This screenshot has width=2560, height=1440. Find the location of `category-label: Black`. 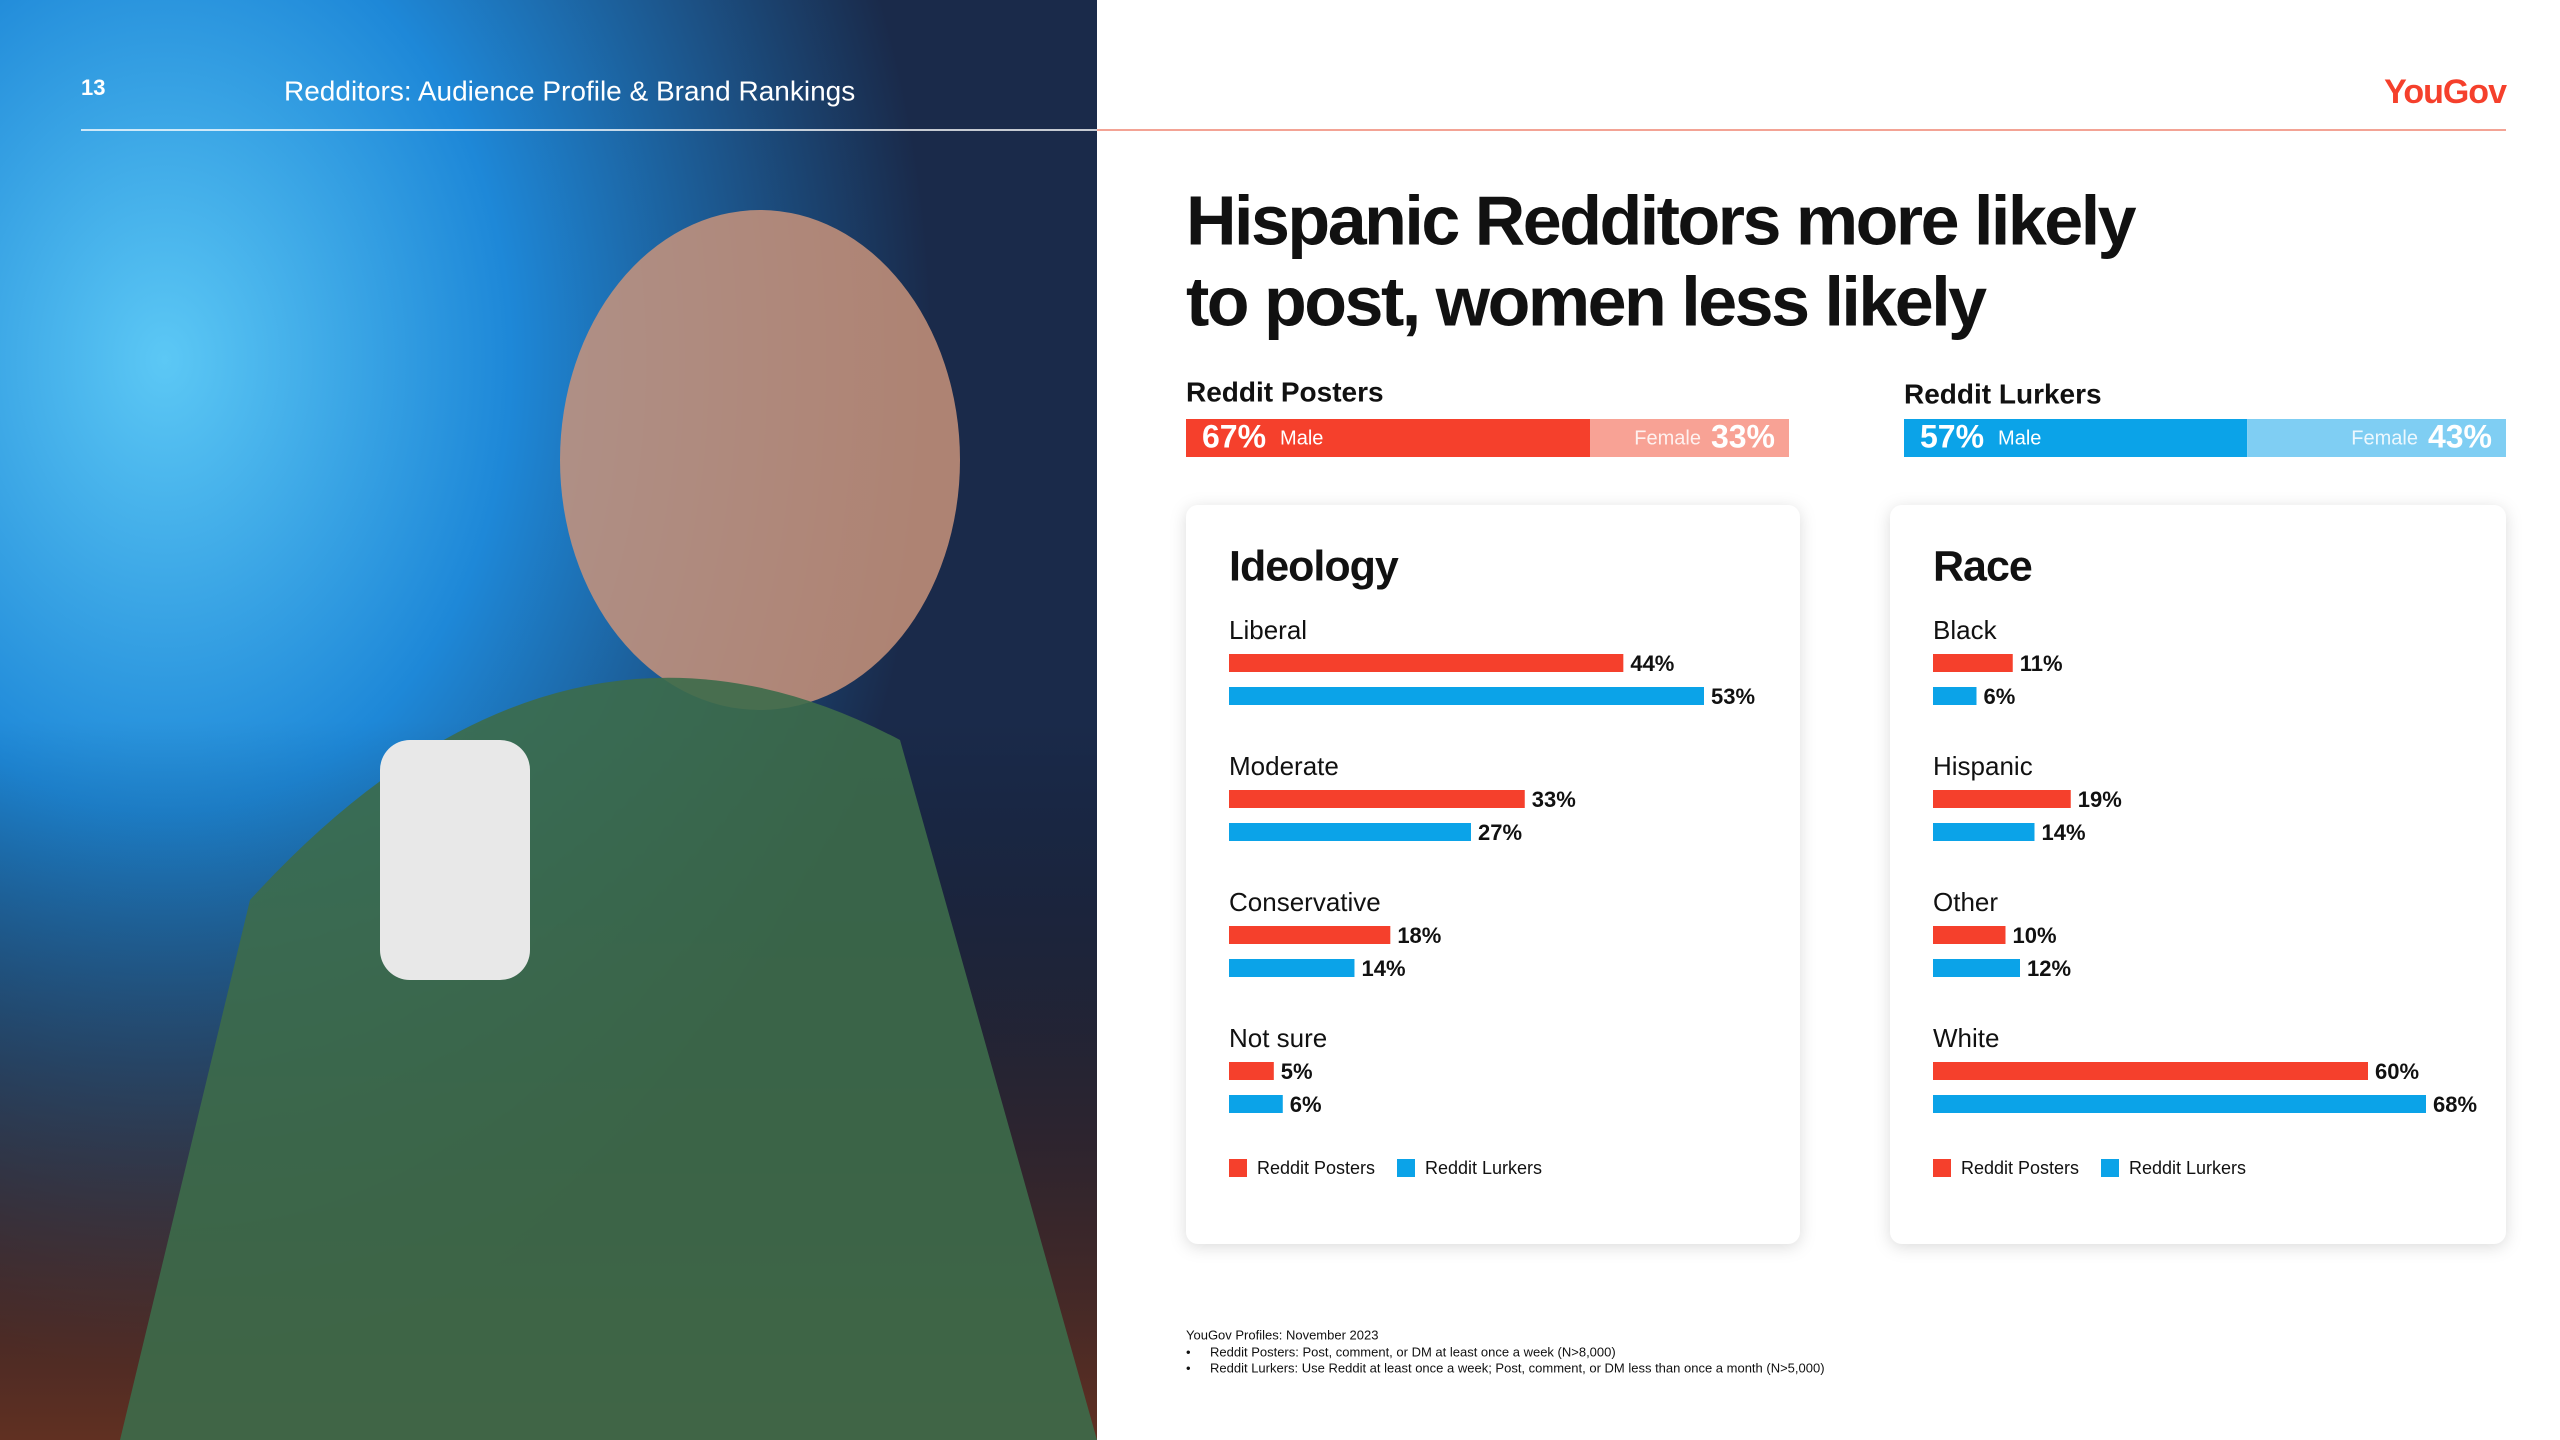

category-label: Black is located at coordinates (1965, 630).